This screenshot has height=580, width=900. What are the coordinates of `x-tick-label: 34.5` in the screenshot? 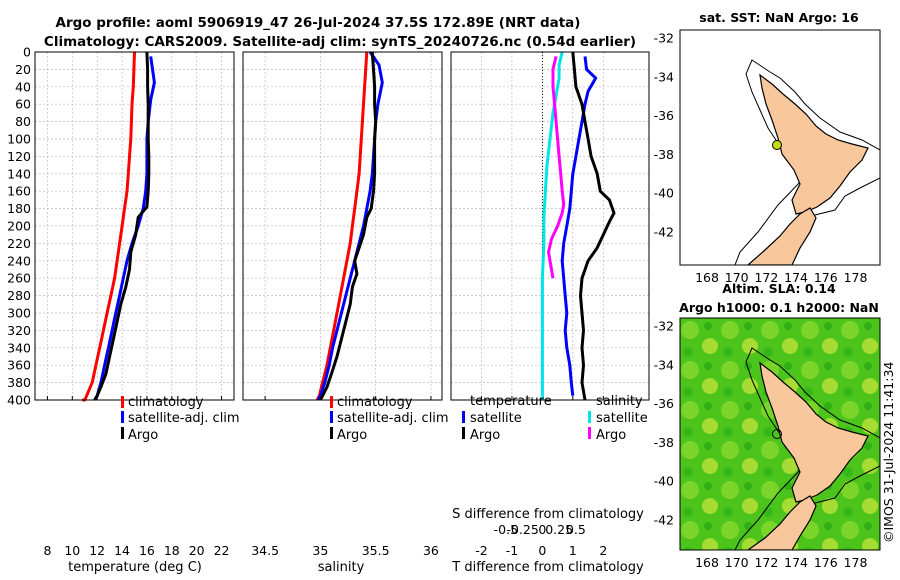 It's located at (265, 550).